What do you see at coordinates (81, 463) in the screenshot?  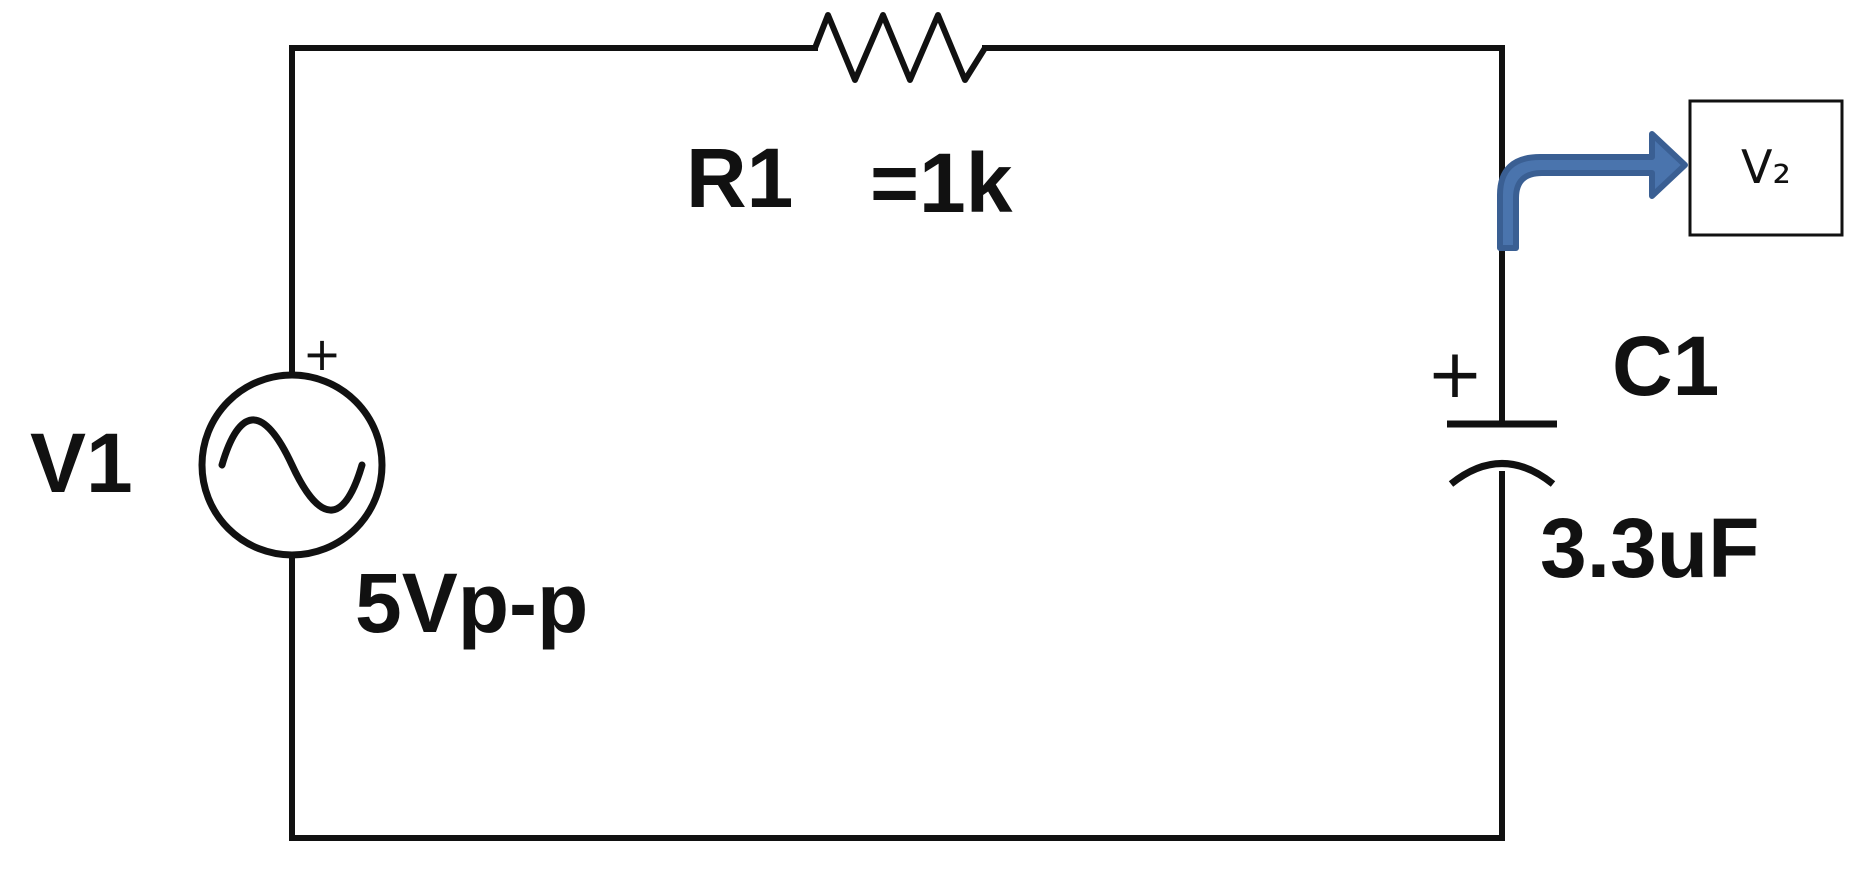 I see `source-name-label: V1` at bounding box center [81, 463].